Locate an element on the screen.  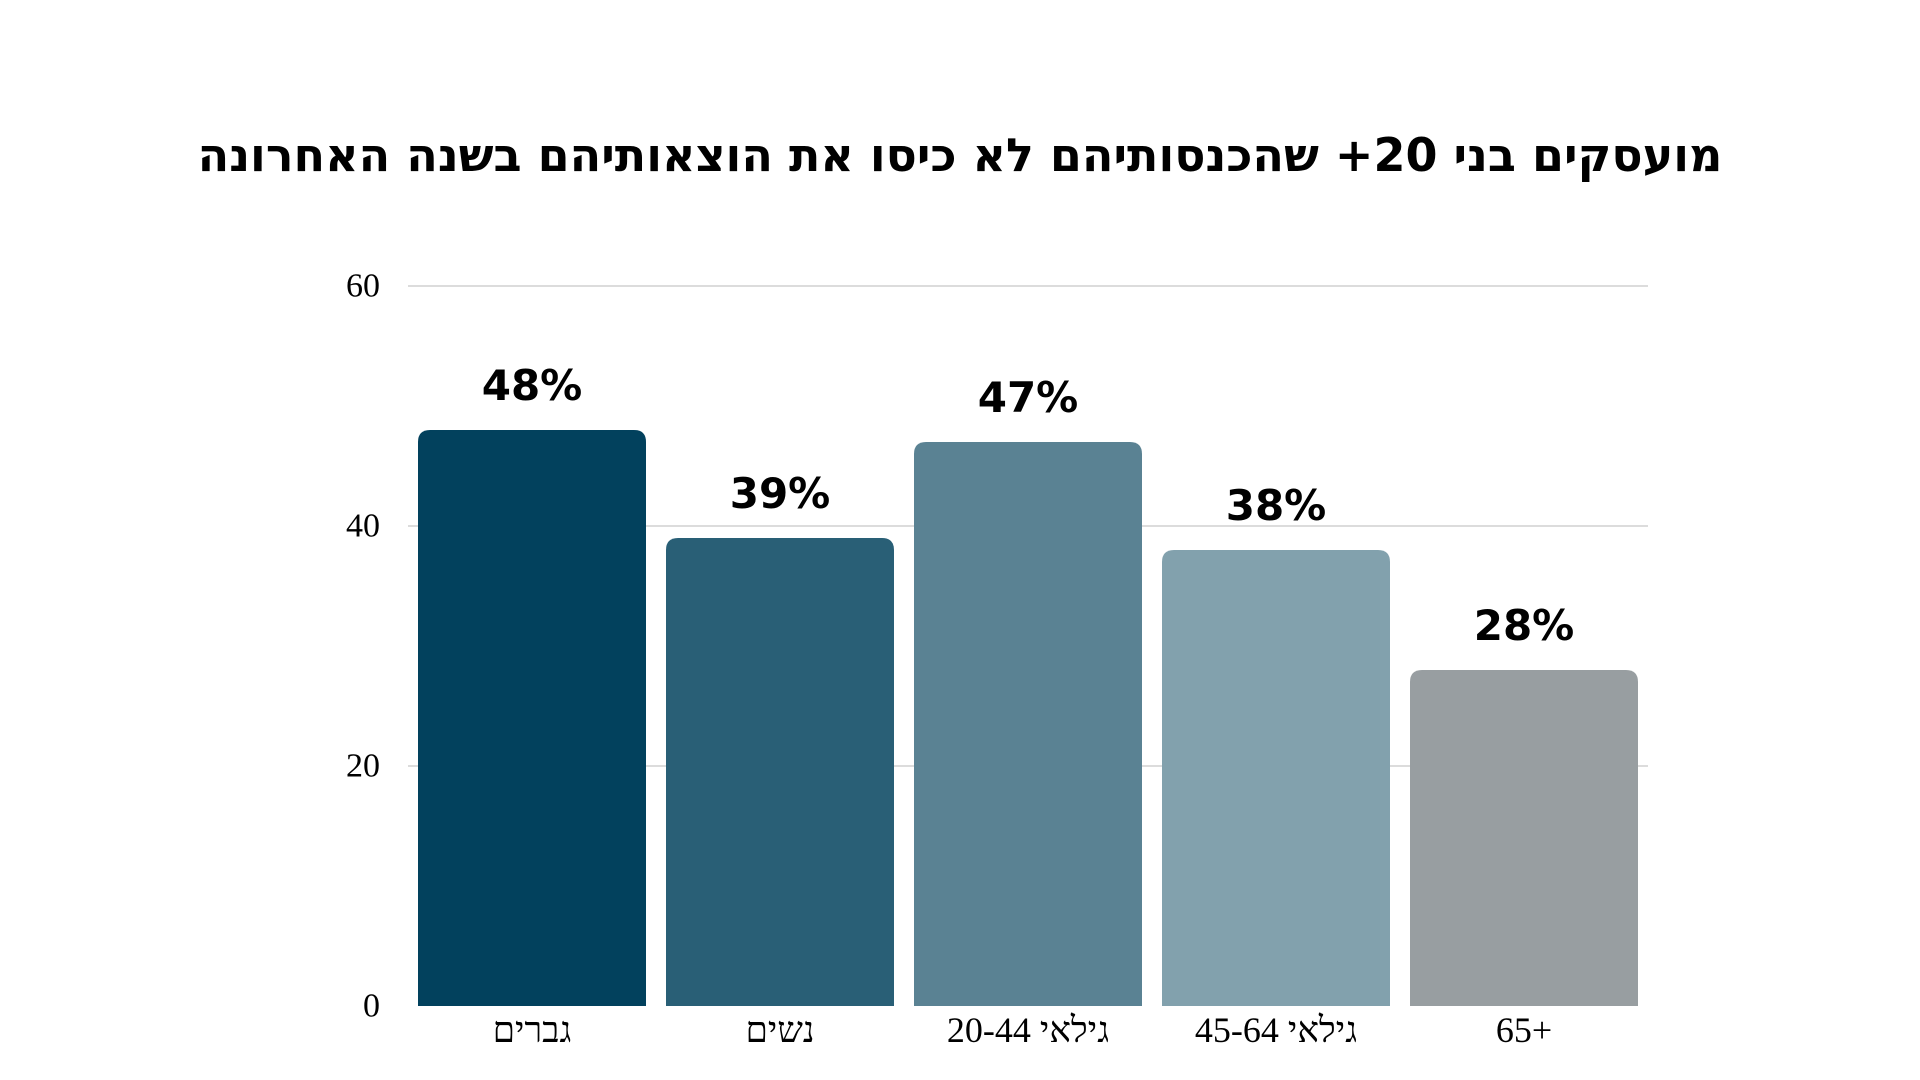
category-label-3: גילאי 45-64 is located at coordinates (1276, 1030).